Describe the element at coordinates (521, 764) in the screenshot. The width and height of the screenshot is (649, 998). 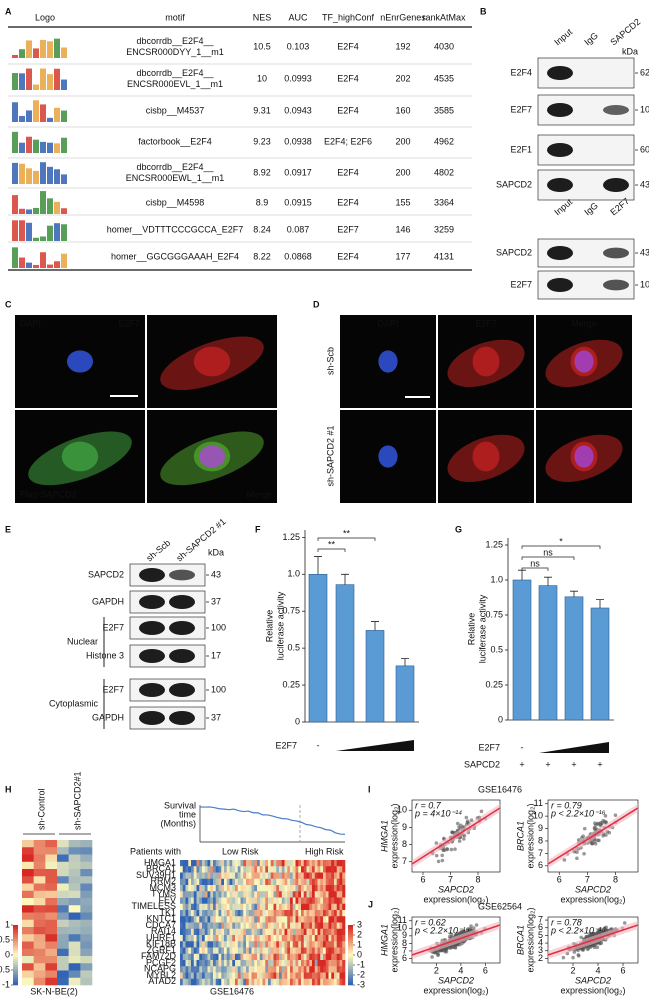
I see `factor-level: +` at that location.